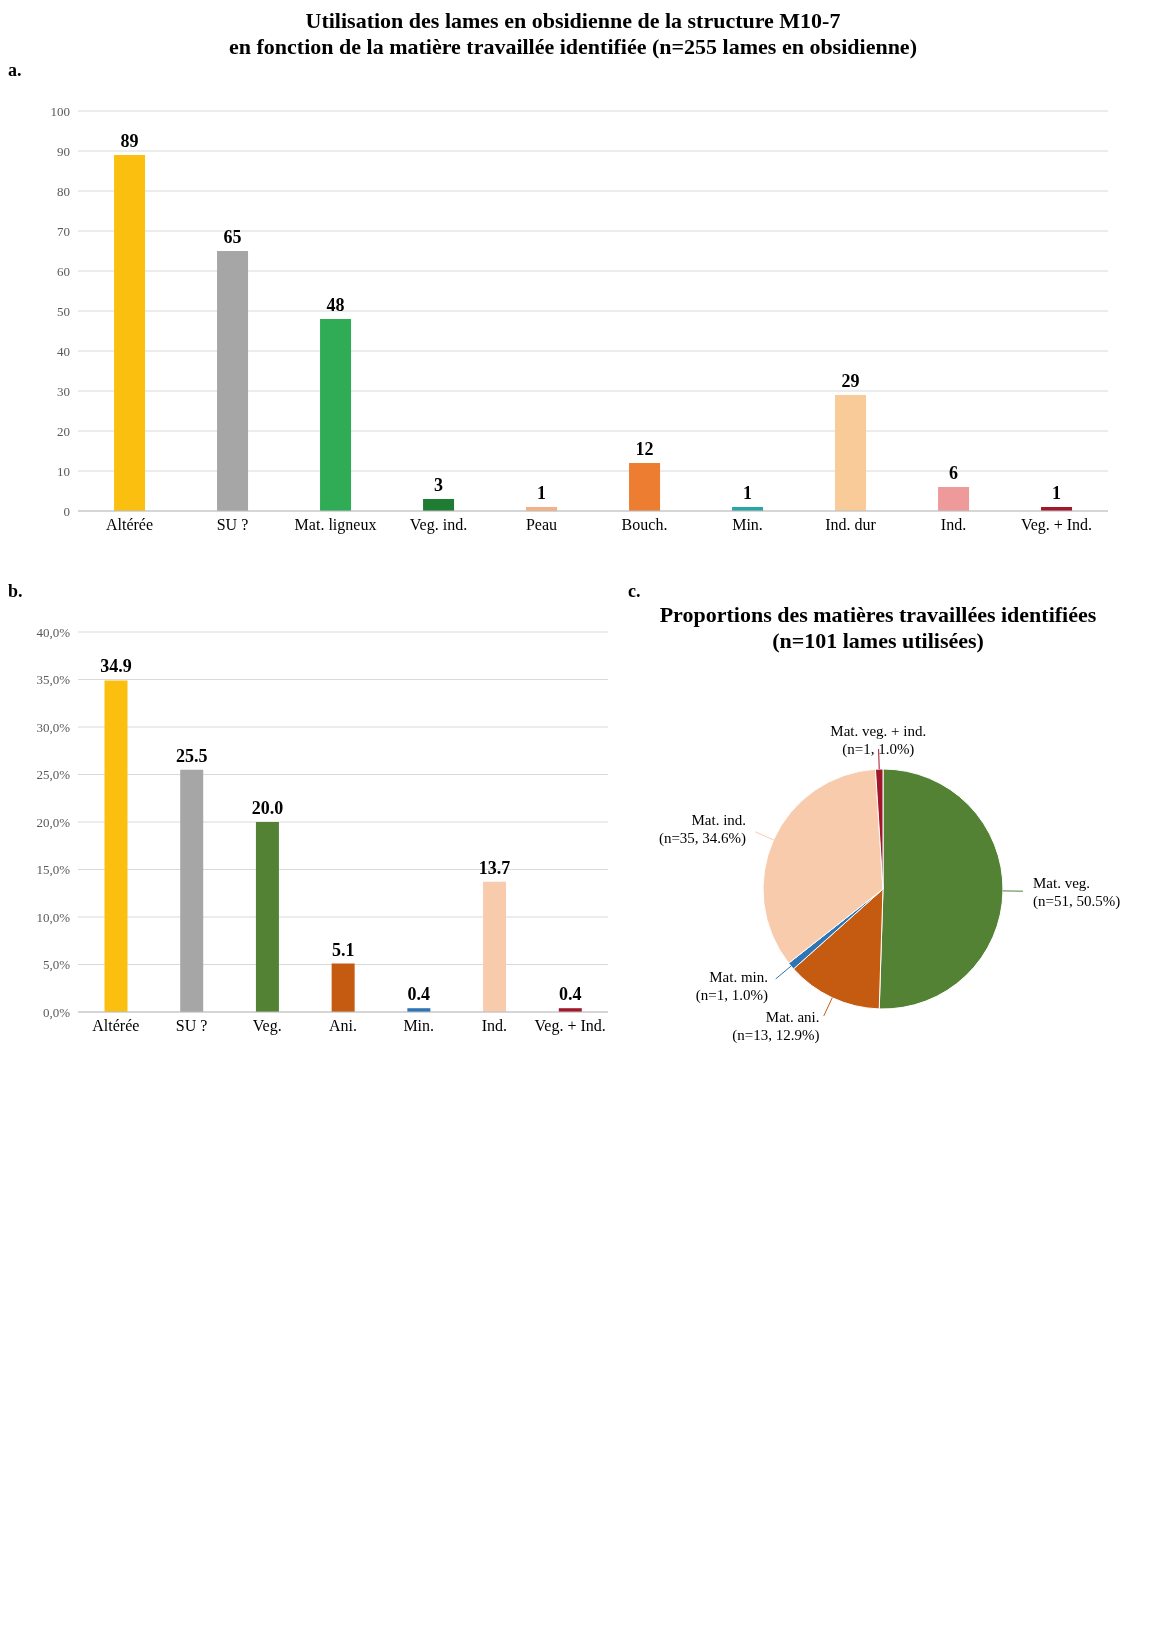 This screenshot has width=1153, height=1651. I want to click on data-label: 5.1, so click(343, 949).